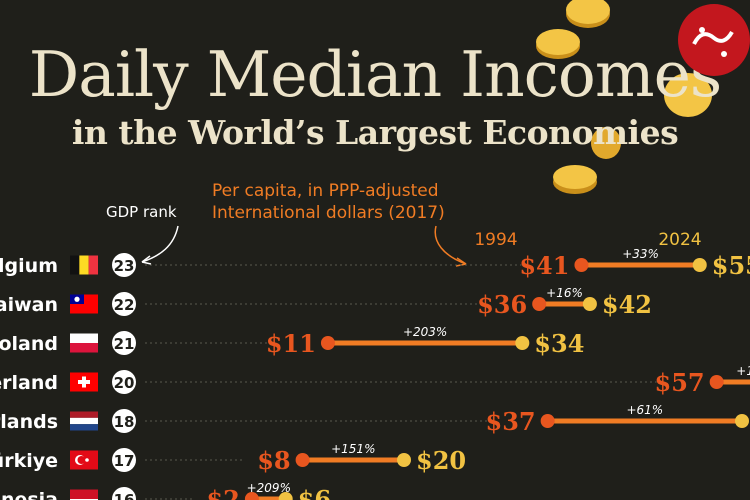 Image resolution: width=750 pixels, height=500 pixels. I want to click on gdp-rank-number: 21, so click(124, 344).